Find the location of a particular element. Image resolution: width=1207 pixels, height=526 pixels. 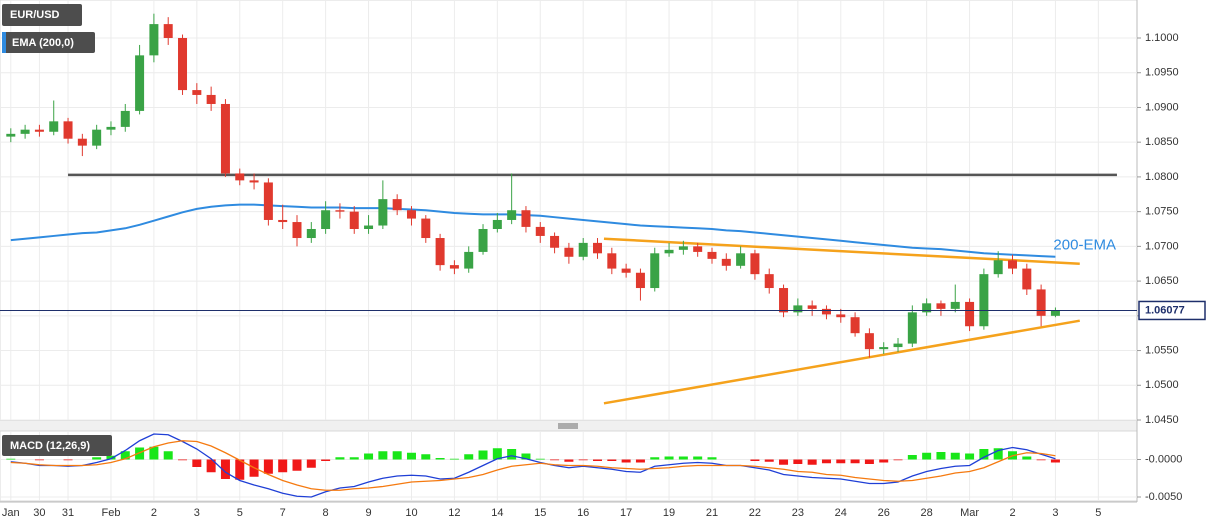

y-tick-label: 1.0900 is located at coordinates (1162, 107).